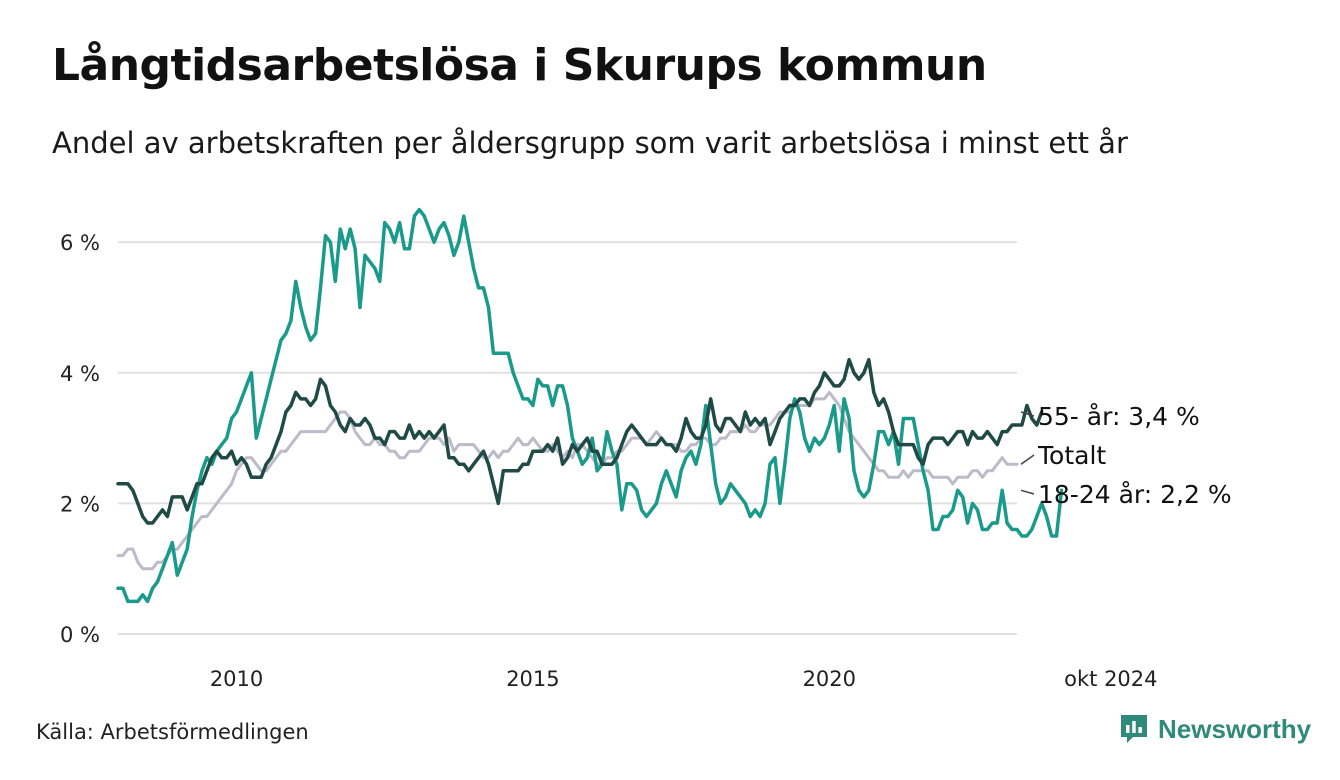  I want to click on series-line-55-r, so click(580, 441).